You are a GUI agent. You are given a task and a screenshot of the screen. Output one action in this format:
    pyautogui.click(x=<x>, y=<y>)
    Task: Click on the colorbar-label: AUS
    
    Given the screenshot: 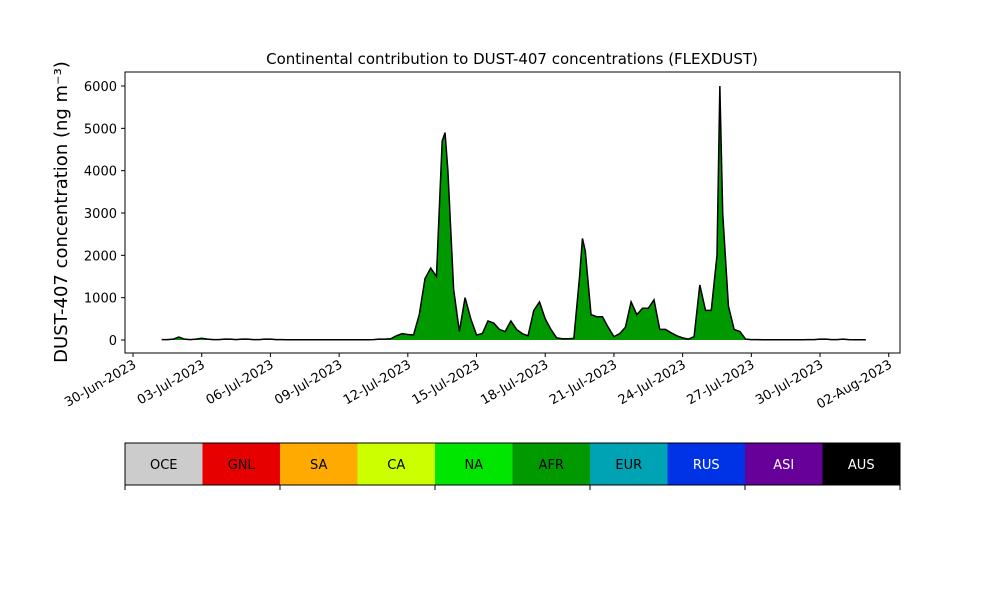 What is the action you would take?
    pyautogui.click(x=861, y=465)
    